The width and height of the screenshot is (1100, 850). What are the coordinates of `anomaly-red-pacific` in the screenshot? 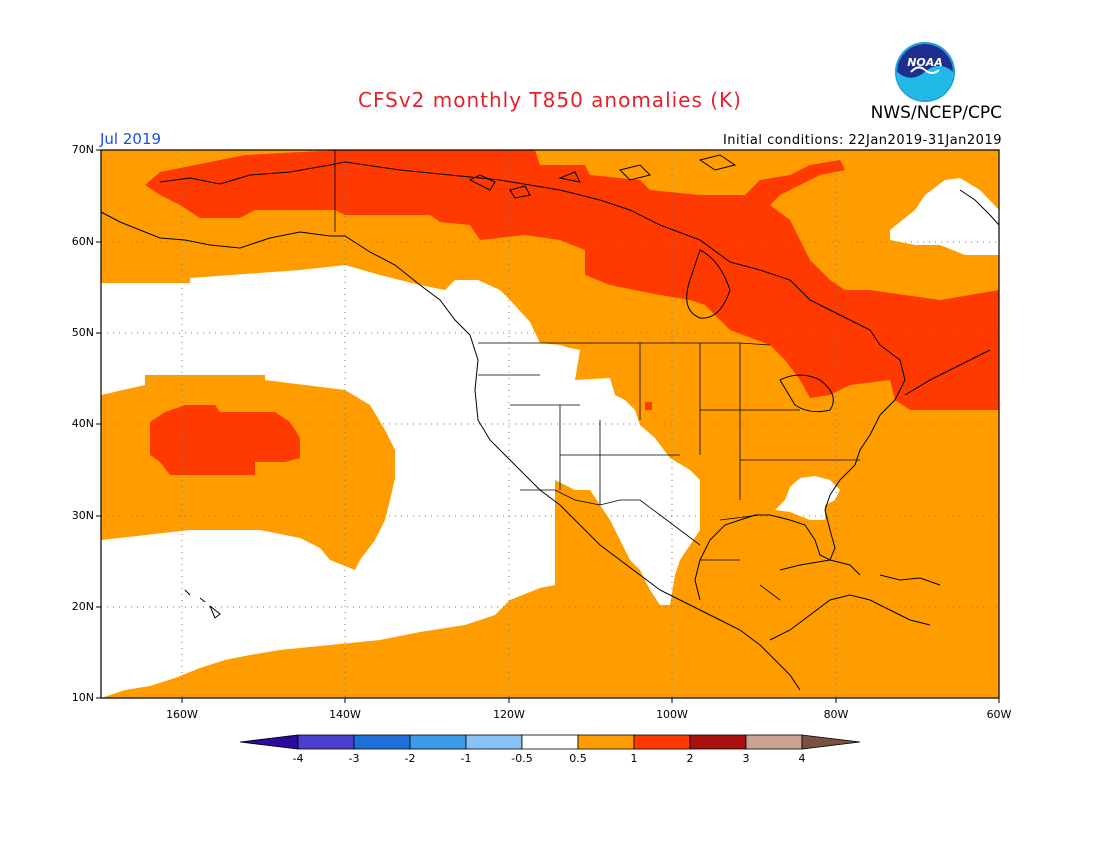 It's located at (225, 440).